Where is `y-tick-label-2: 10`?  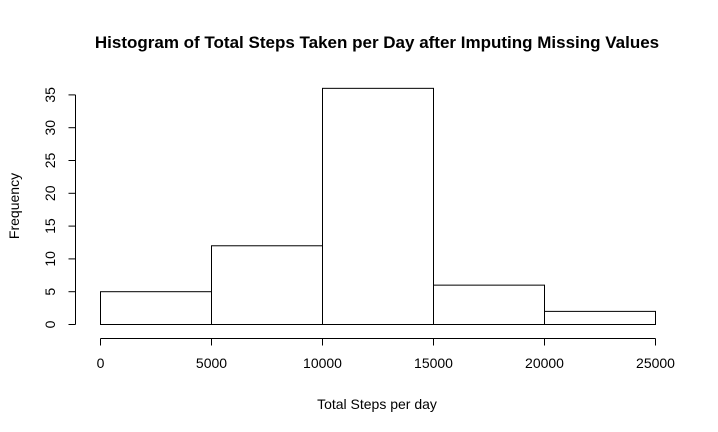
y-tick-label-2: 10 is located at coordinates (50, 259).